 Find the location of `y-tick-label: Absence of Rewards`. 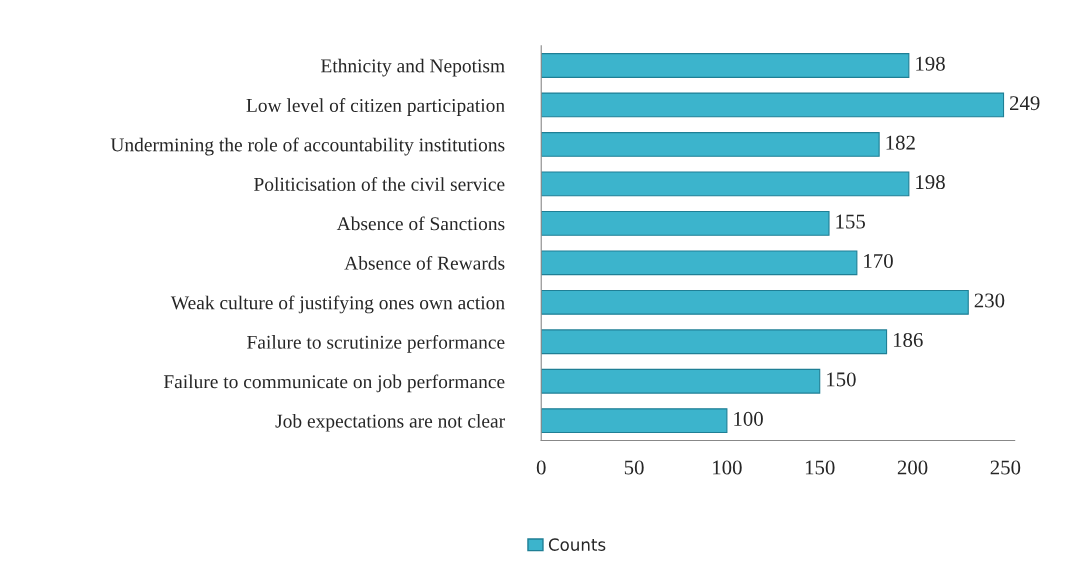

y-tick-label: Absence of Rewards is located at coordinates (424, 262).